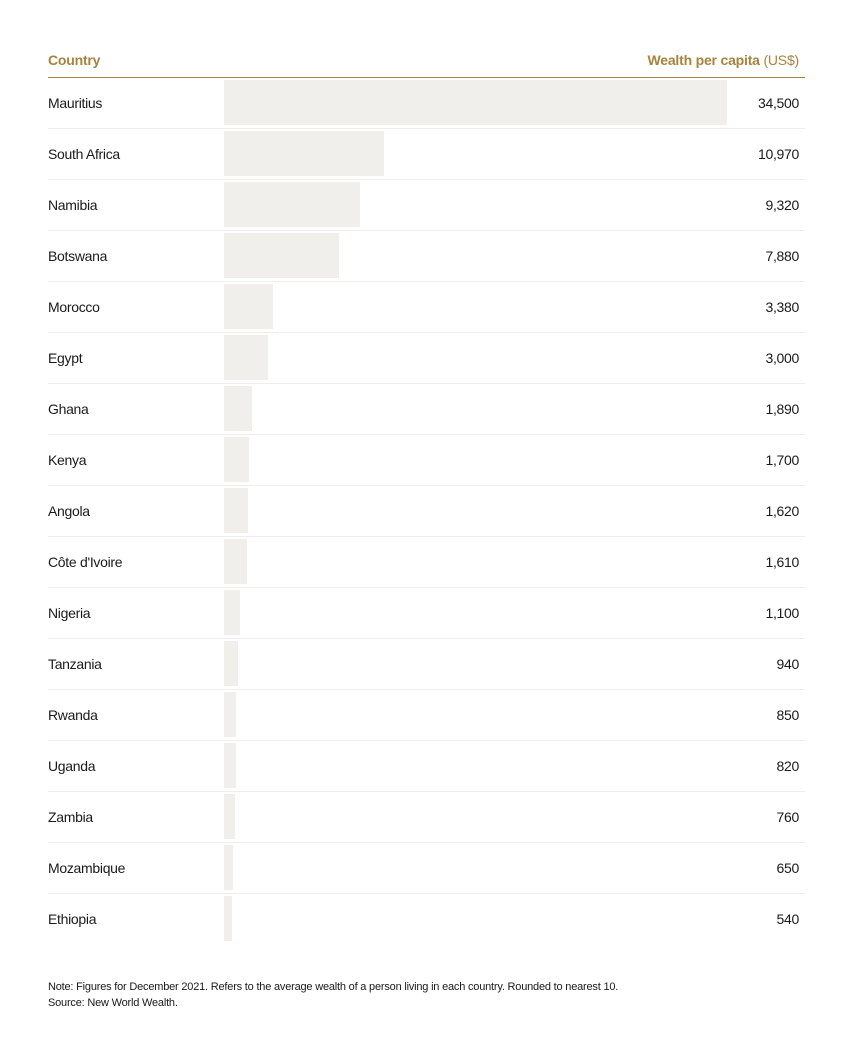 The width and height of the screenshot is (852, 1038). I want to click on footer-source: Source: New World Wealth., so click(113, 1003).